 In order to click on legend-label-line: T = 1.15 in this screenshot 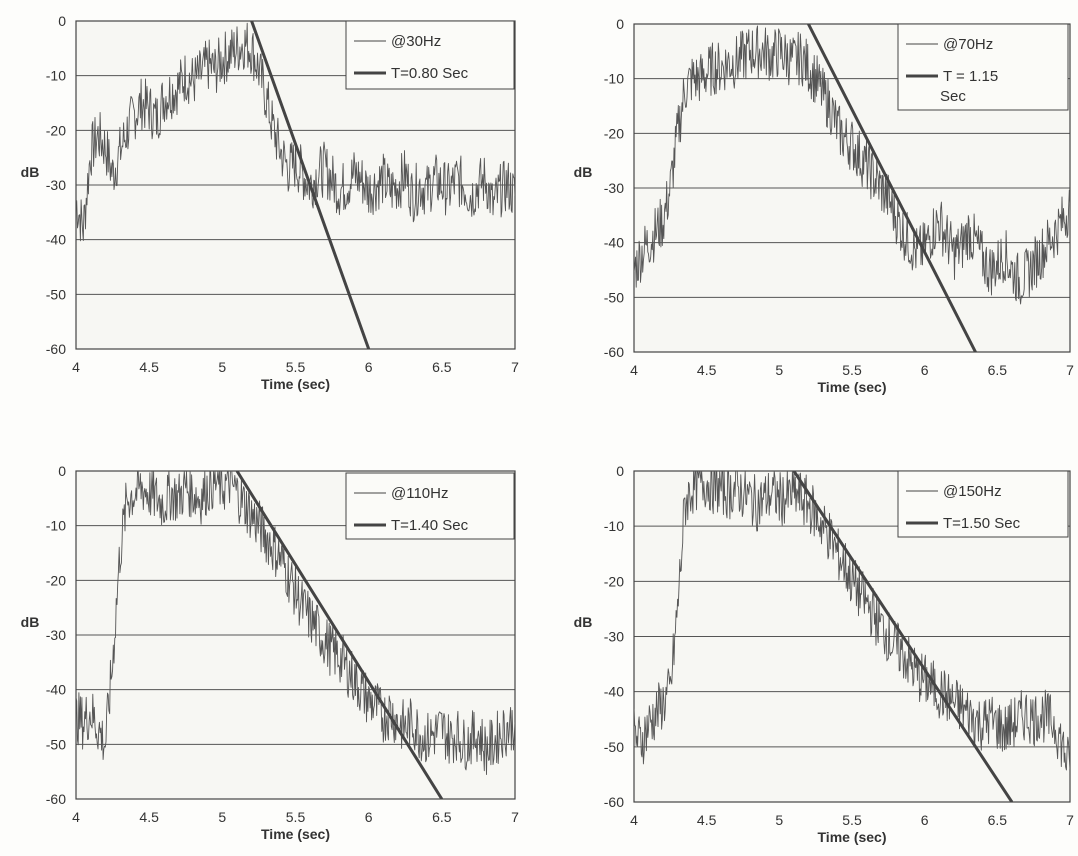, I will do `click(970, 76)`.